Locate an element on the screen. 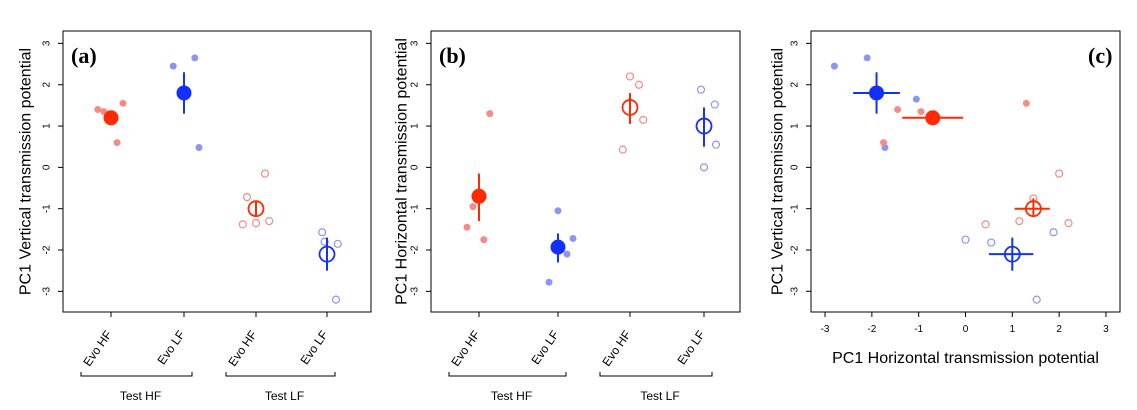 This screenshot has height=410, width=1137. panel-label: (b) is located at coordinates (452, 55).